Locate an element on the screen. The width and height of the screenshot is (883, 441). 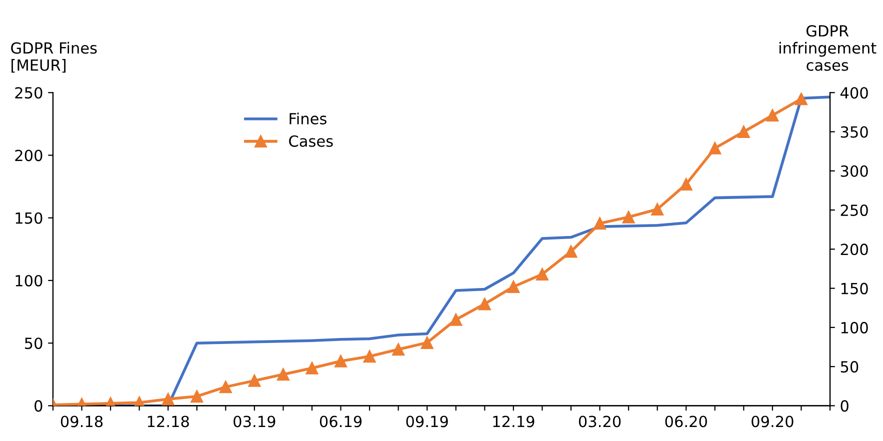
y2-tick-label: 400 is located at coordinates (854, 93).